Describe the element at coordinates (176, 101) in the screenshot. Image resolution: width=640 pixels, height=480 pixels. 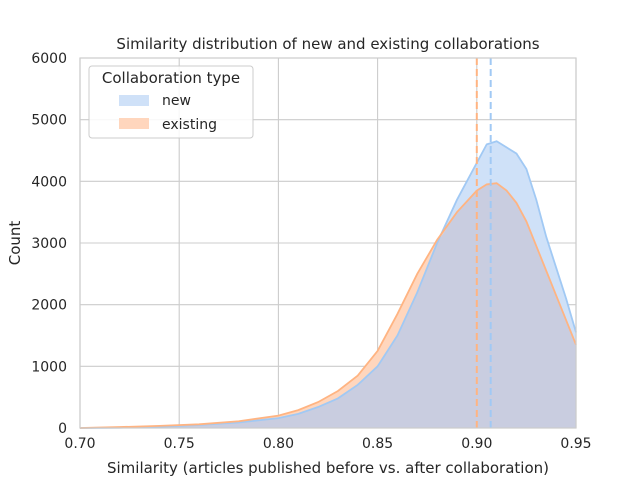
I see `legend-label-new: new` at that location.